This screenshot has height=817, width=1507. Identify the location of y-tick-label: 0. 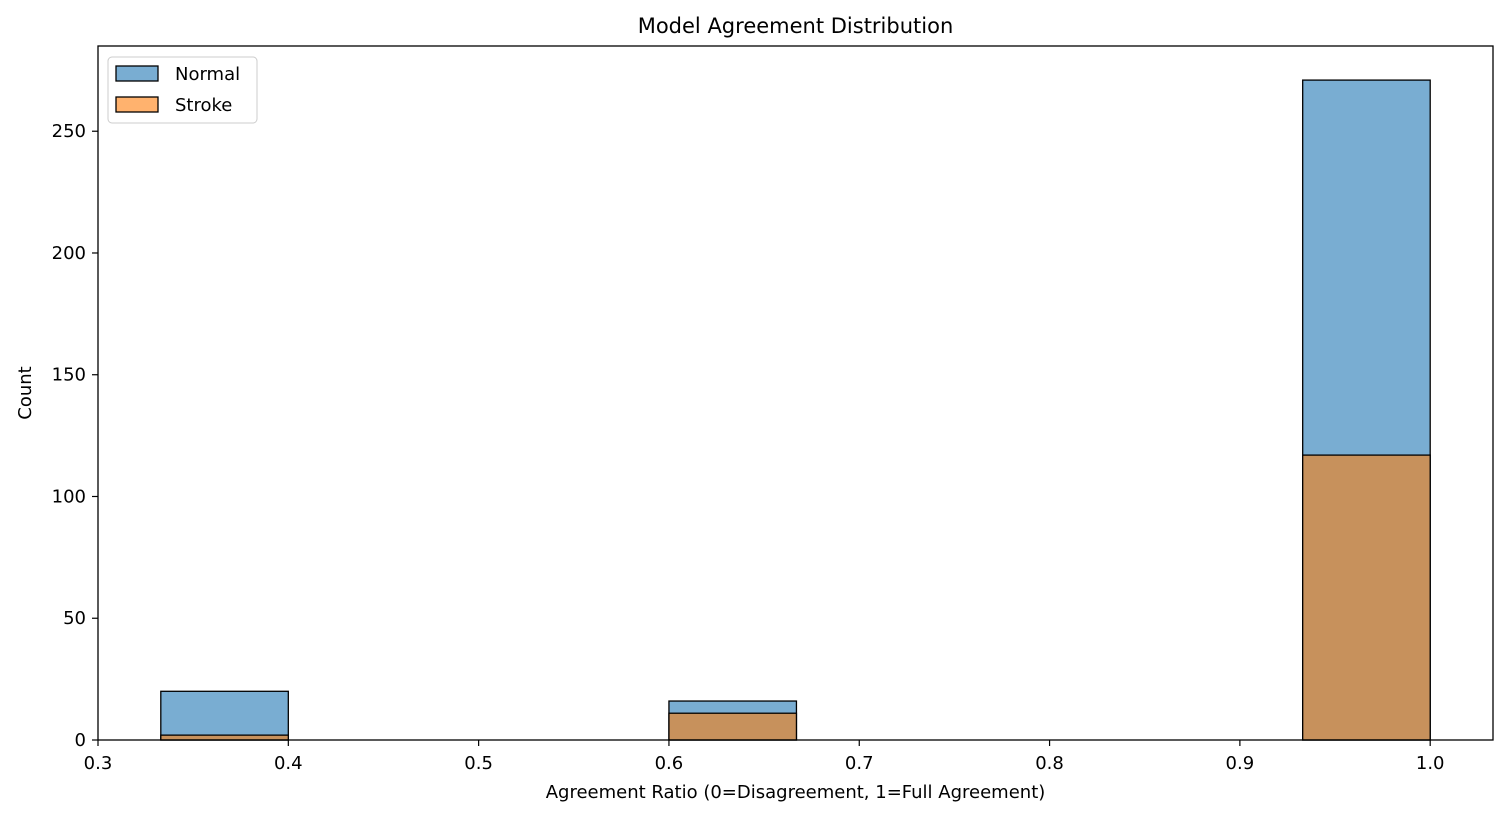
(80, 740).